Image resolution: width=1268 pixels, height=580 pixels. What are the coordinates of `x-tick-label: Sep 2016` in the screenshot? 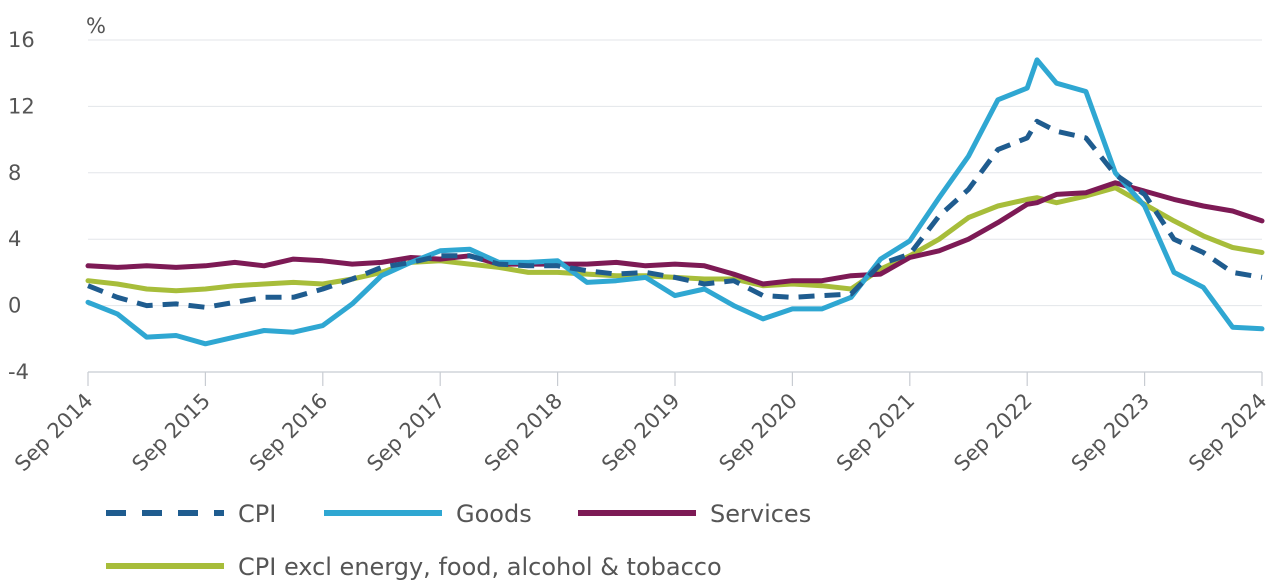 It's located at (288, 432).